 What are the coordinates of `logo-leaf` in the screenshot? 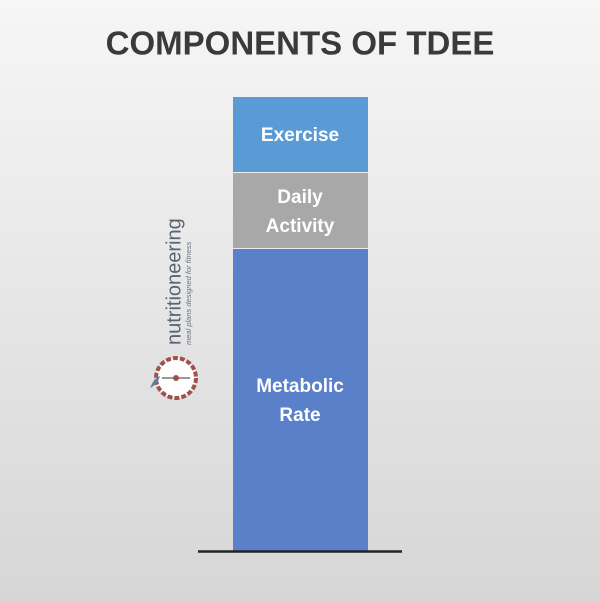 It's located at (155, 382).